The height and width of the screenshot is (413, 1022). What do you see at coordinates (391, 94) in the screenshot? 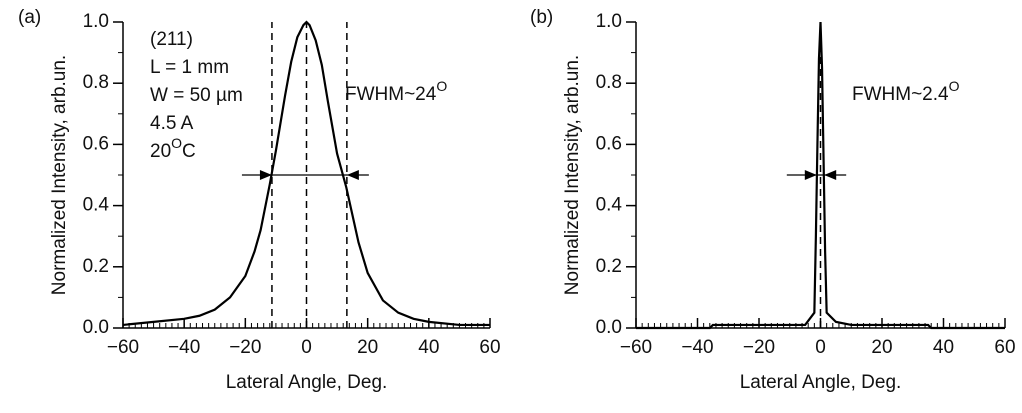
I see `annotation-text: FWHM~24` at bounding box center [391, 94].